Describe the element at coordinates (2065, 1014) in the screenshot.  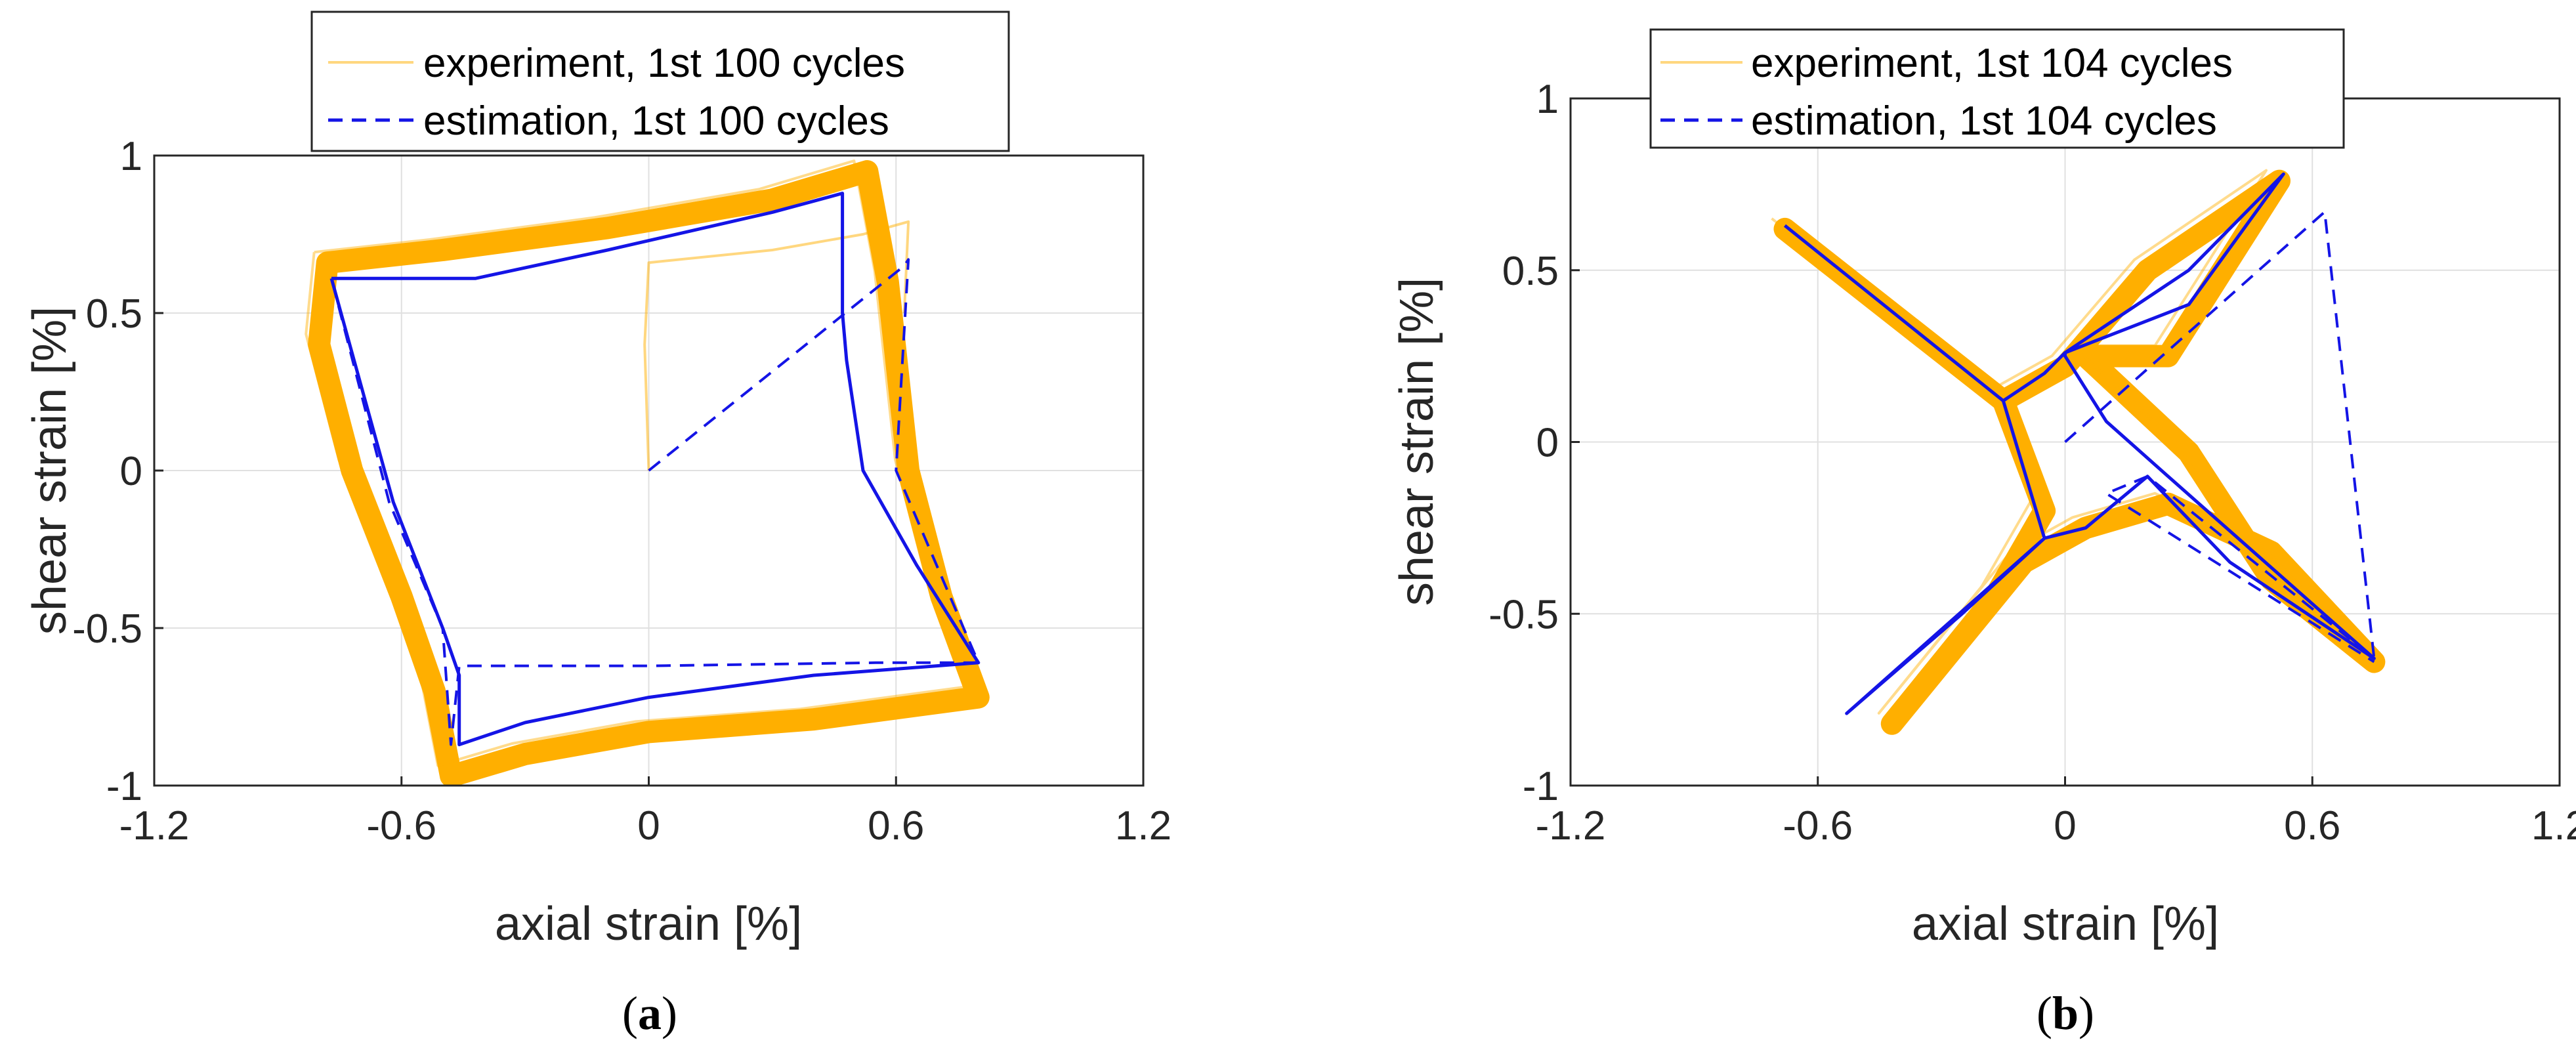
I see `panel-b-caption: (b)` at that location.